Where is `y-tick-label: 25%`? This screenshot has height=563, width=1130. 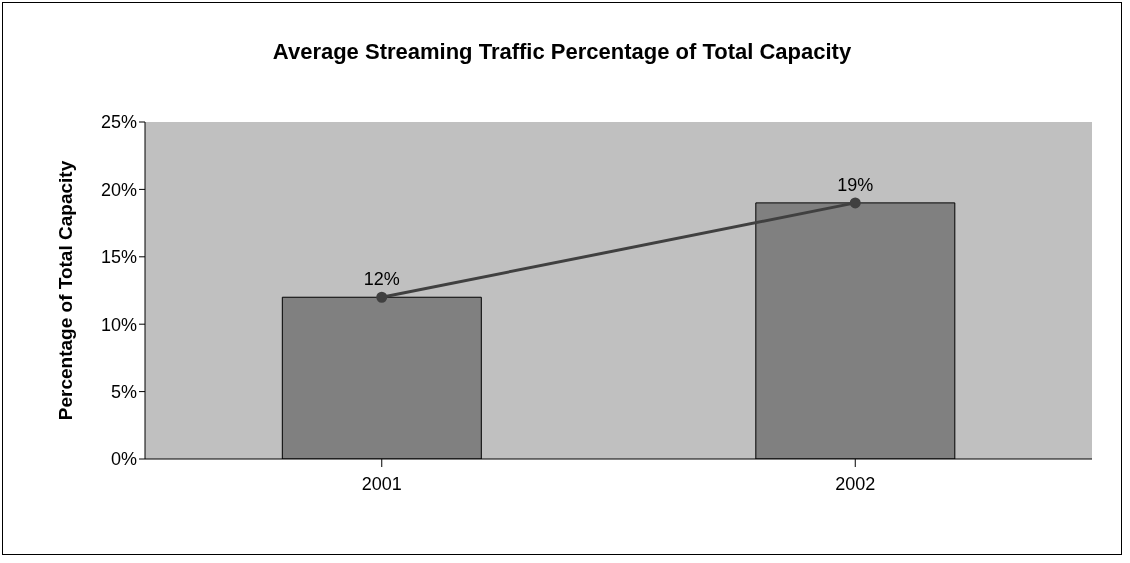
y-tick-label: 25% is located at coordinates (118, 122).